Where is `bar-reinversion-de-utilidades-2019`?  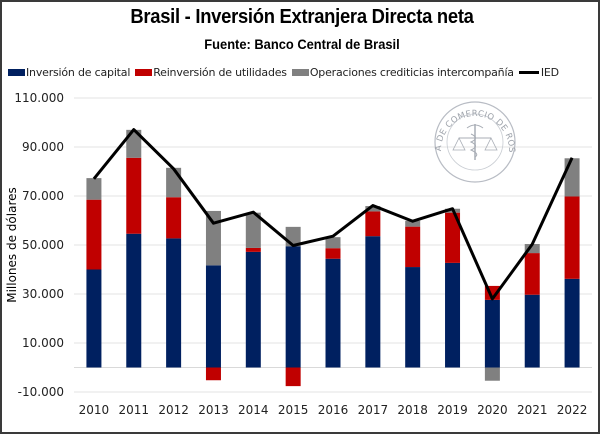
bar-reinversion-de-utilidades-2019 is located at coordinates (453, 237).